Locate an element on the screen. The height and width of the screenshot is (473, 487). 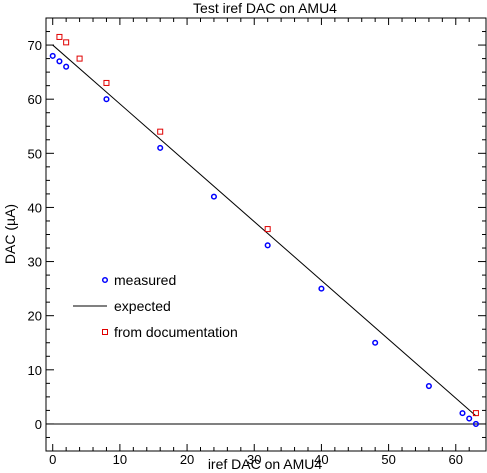
x-tick-label: 0 is located at coordinates (52, 459).